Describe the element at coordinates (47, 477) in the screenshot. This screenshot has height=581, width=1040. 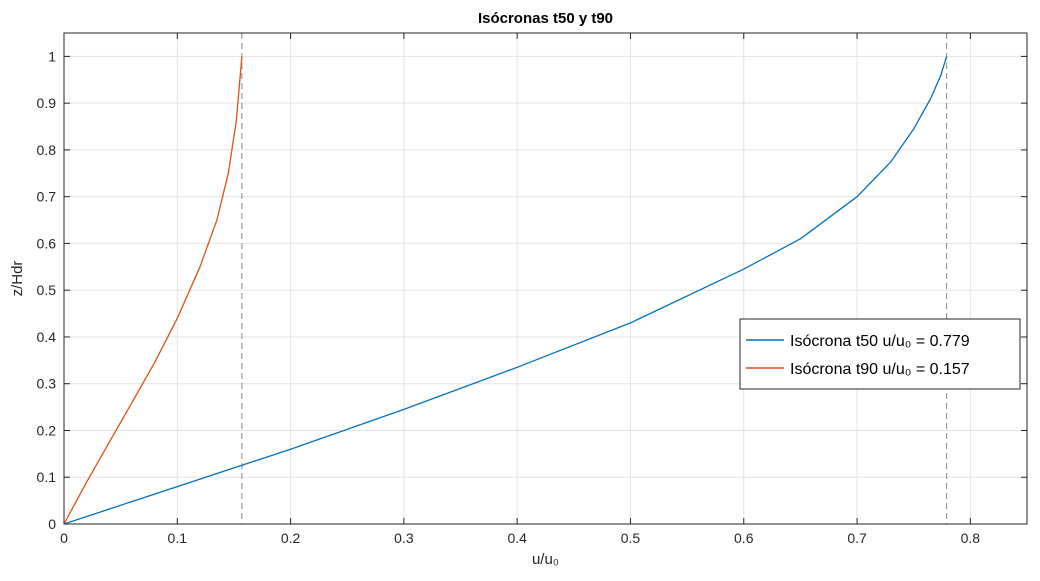
I see `y-tick-label-1: 0.1` at that location.